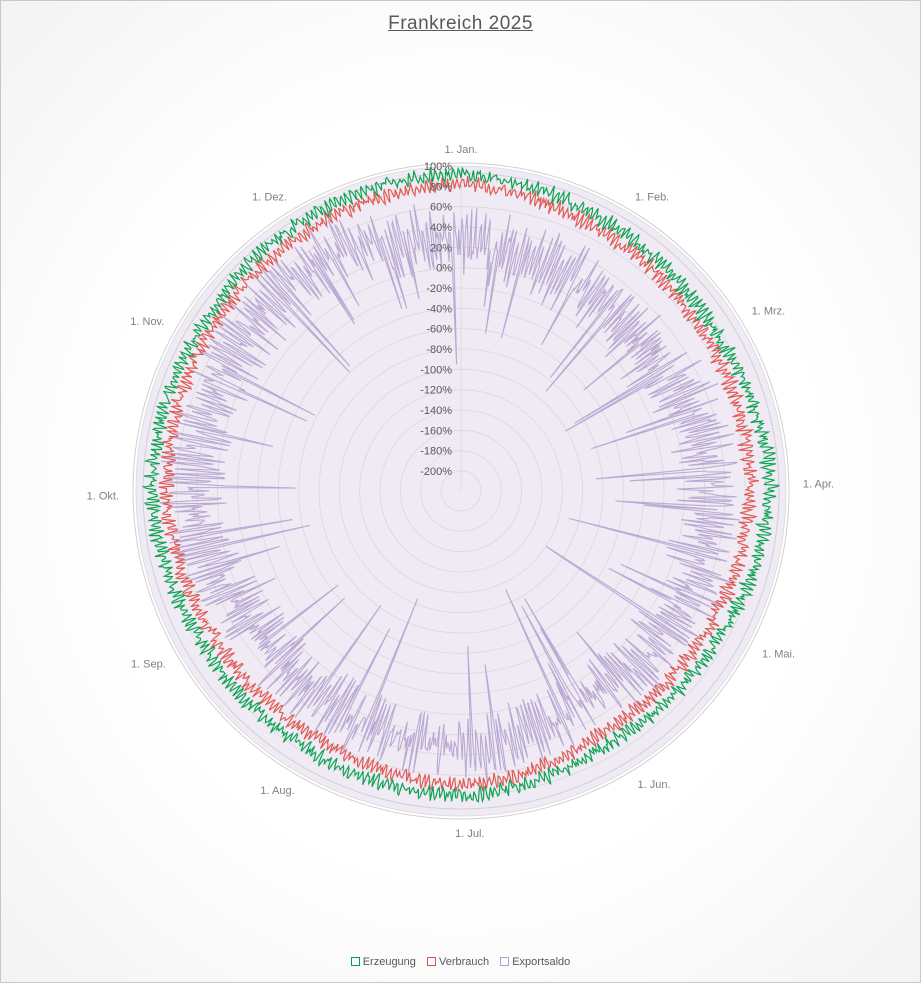 The width and height of the screenshot is (921, 983). I want to click on radial-tick-label: -60%, so click(439, 330).